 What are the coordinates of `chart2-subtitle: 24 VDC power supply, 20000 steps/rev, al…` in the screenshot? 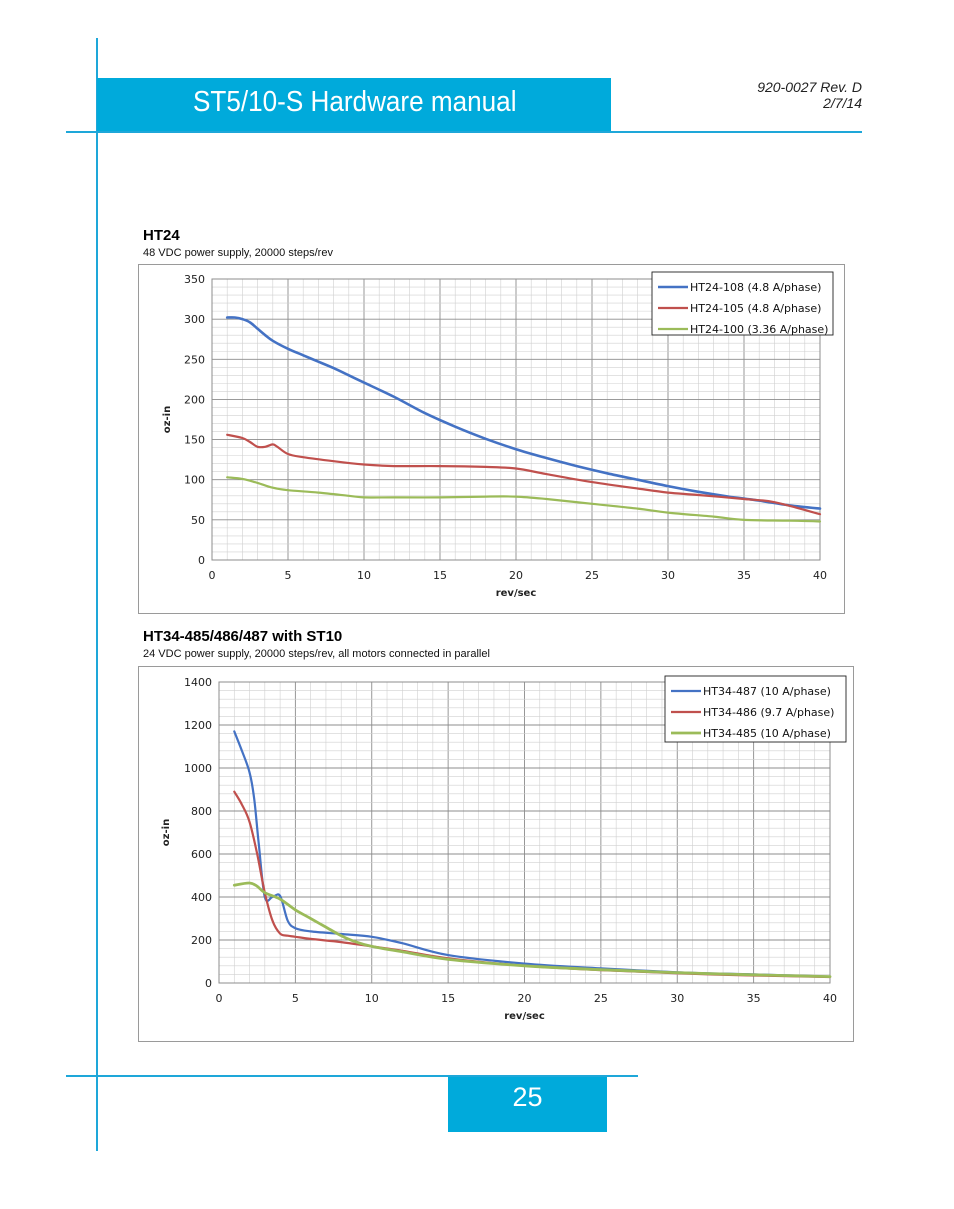 It's located at (316, 654).